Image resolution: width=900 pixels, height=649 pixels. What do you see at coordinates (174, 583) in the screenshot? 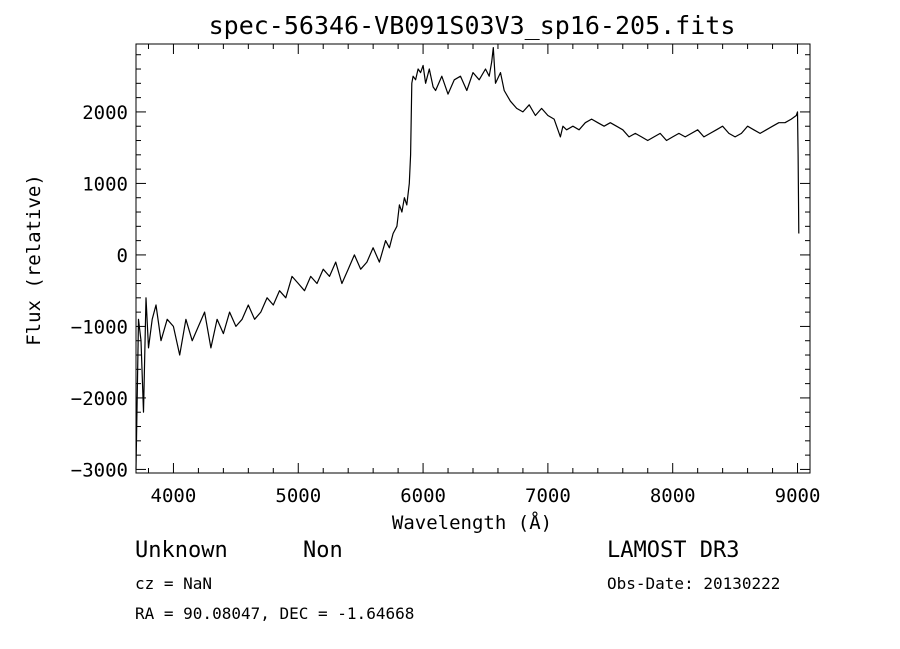
I see `redshift-label: cz = NaN` at bounding box center [174, 583].